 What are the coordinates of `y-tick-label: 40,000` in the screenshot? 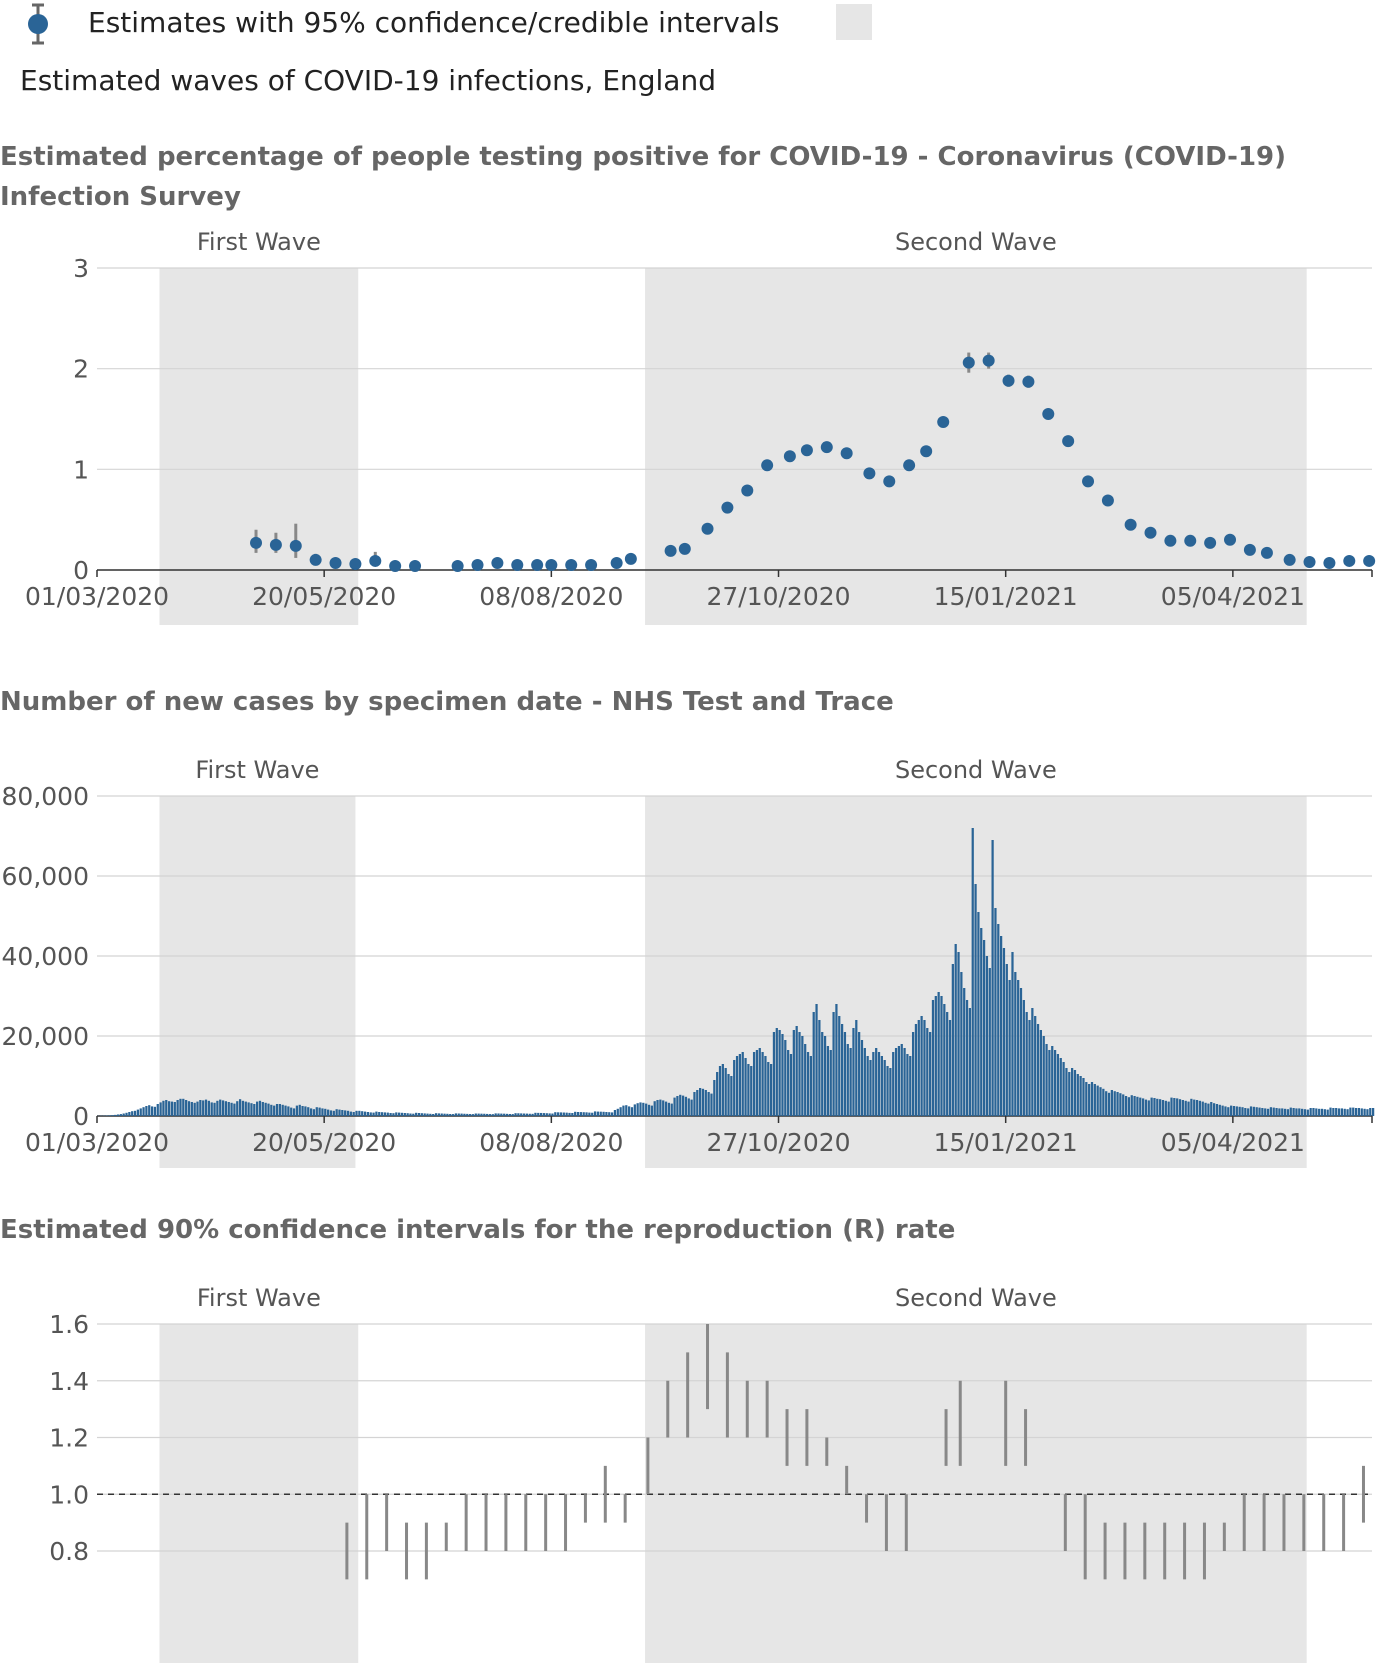 It's located at (45, 956).